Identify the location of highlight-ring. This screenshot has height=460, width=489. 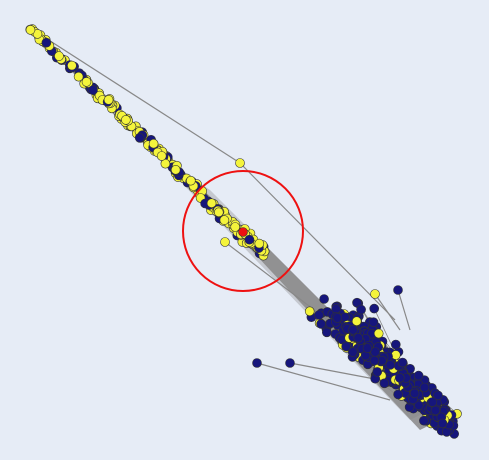
(243, 231).